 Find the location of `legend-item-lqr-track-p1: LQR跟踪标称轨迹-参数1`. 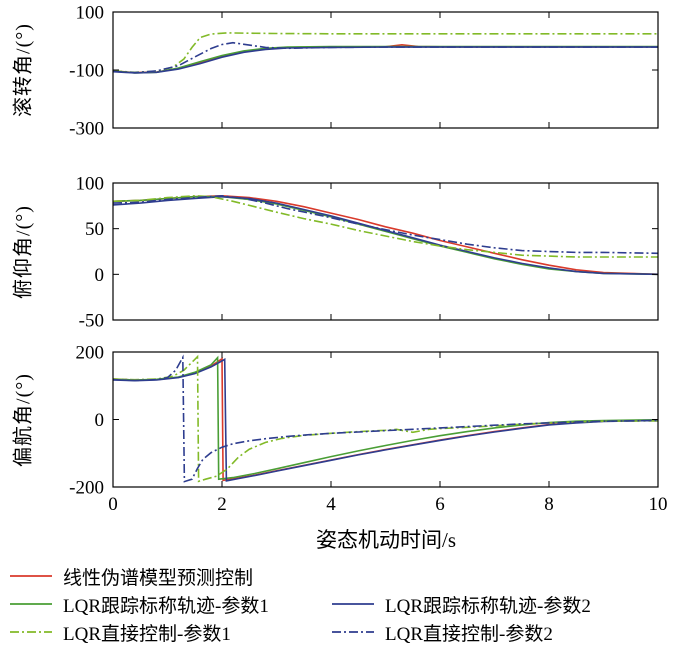

legend-item-lqr-track-p1: LQR跟踪标称轨迹-参数1 is located at coordinates (138, 604).